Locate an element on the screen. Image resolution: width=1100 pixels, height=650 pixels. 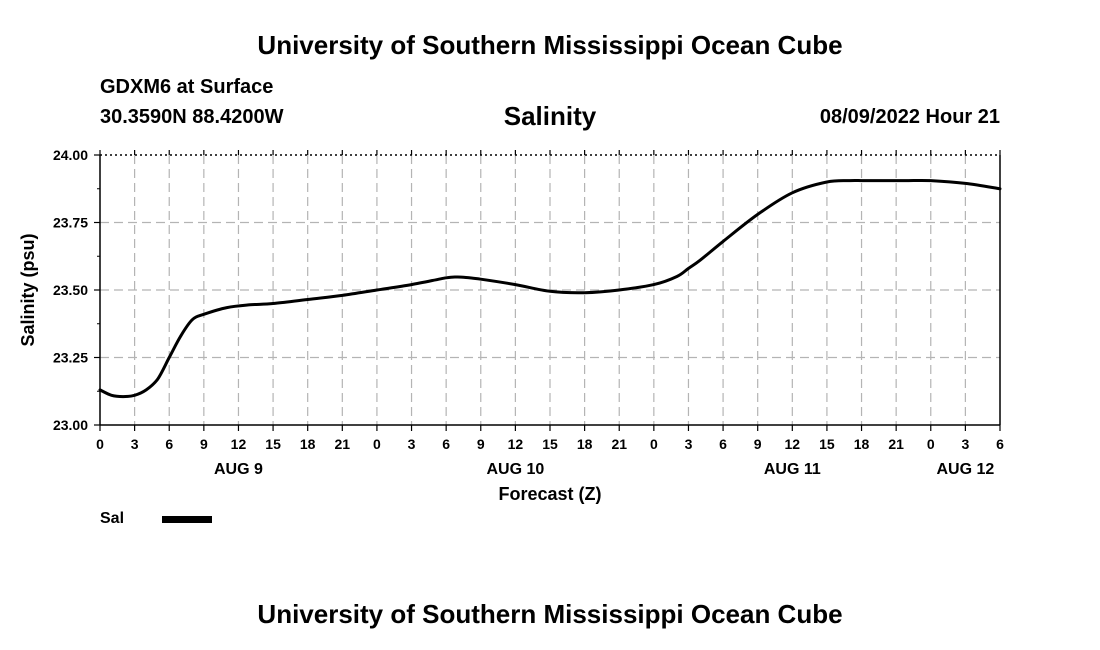
coordinates-label: 30.3590N 88.4200W is located at coordinates (192, 117).